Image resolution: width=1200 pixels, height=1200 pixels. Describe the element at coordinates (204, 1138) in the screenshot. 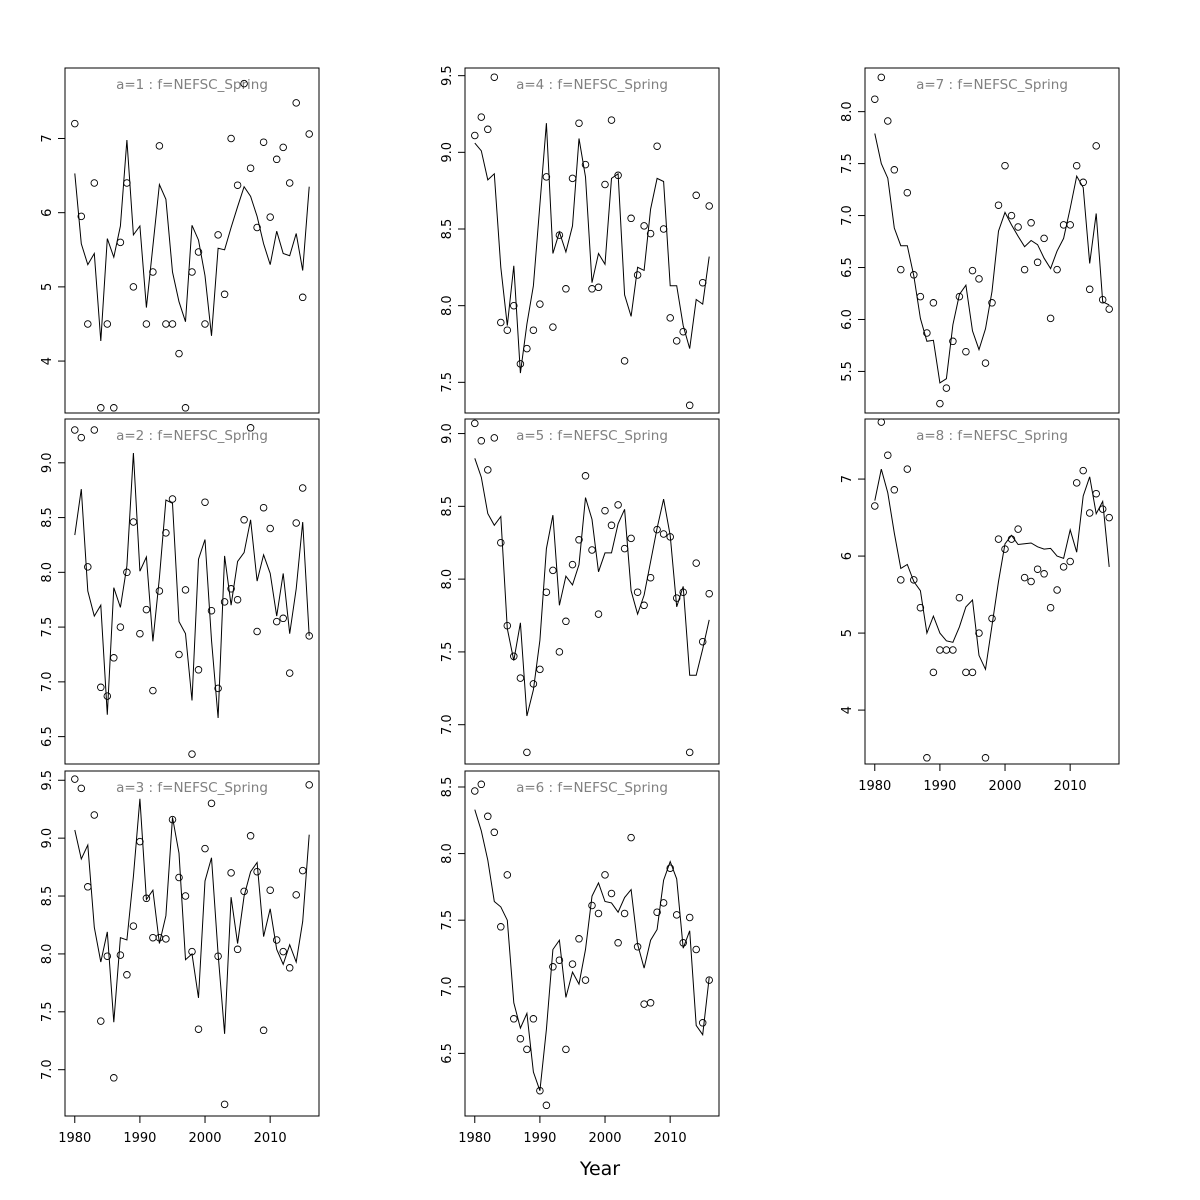

I see `x-tick-label: 2000` at that location.